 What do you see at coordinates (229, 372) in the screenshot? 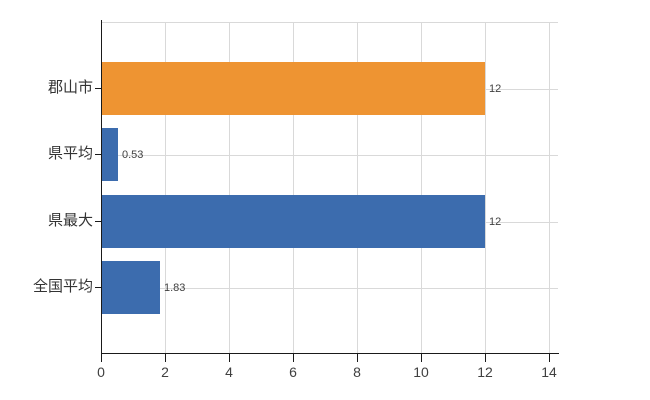
I see `x-axis-tick-label: 4` at bounding box center [229, 372].